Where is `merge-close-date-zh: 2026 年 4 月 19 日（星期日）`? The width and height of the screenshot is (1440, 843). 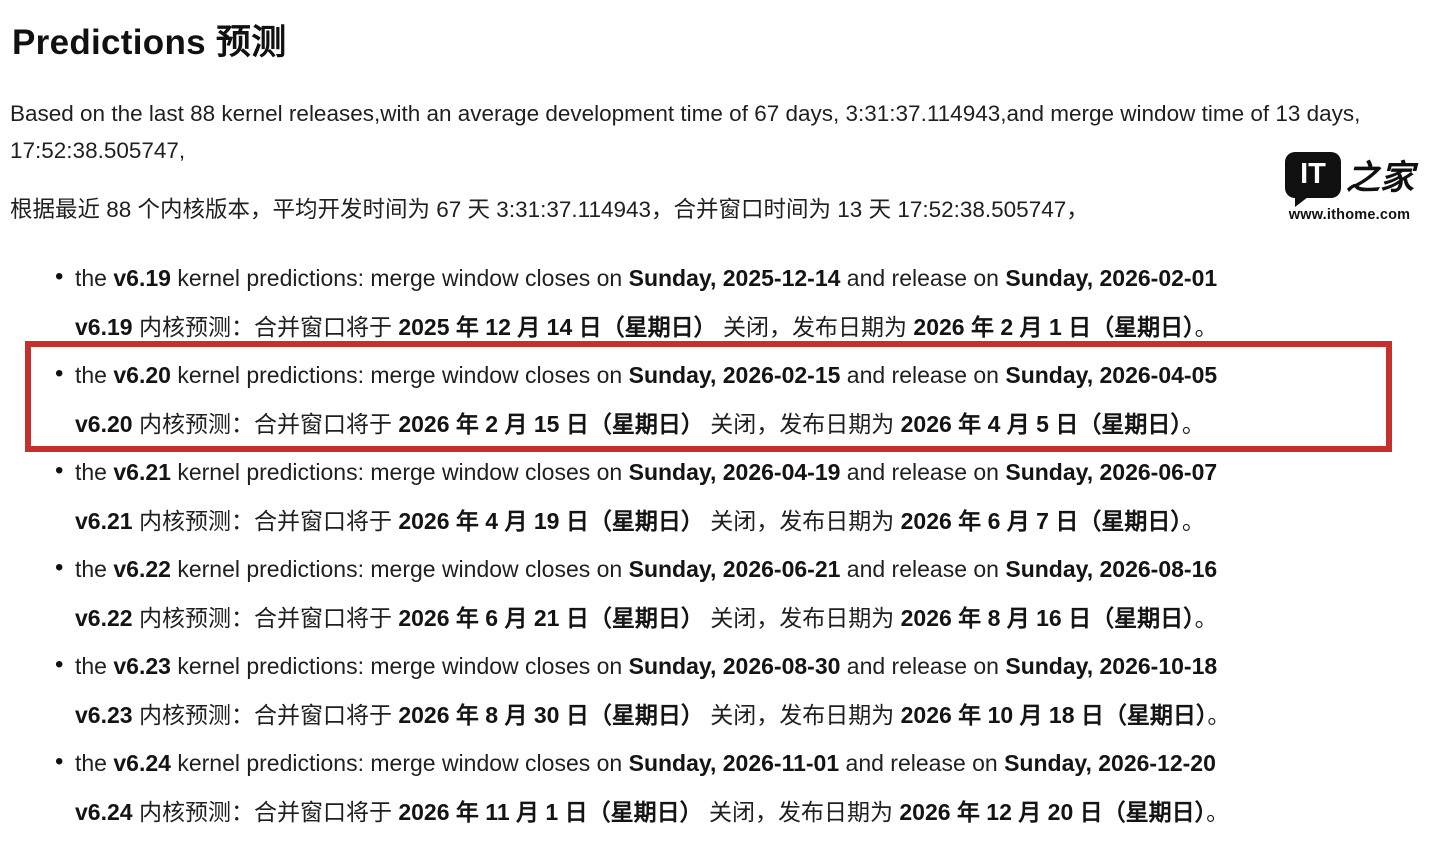
merge-close-date-zh: 2026 年 4 月 19 日（星期日） is located at coordinates (551, 520).